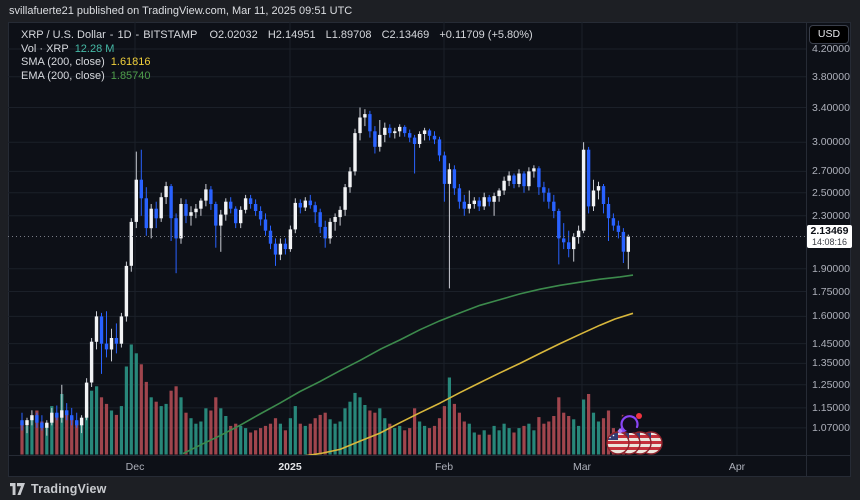  I want to click on sticker-group, so click(632, 432).